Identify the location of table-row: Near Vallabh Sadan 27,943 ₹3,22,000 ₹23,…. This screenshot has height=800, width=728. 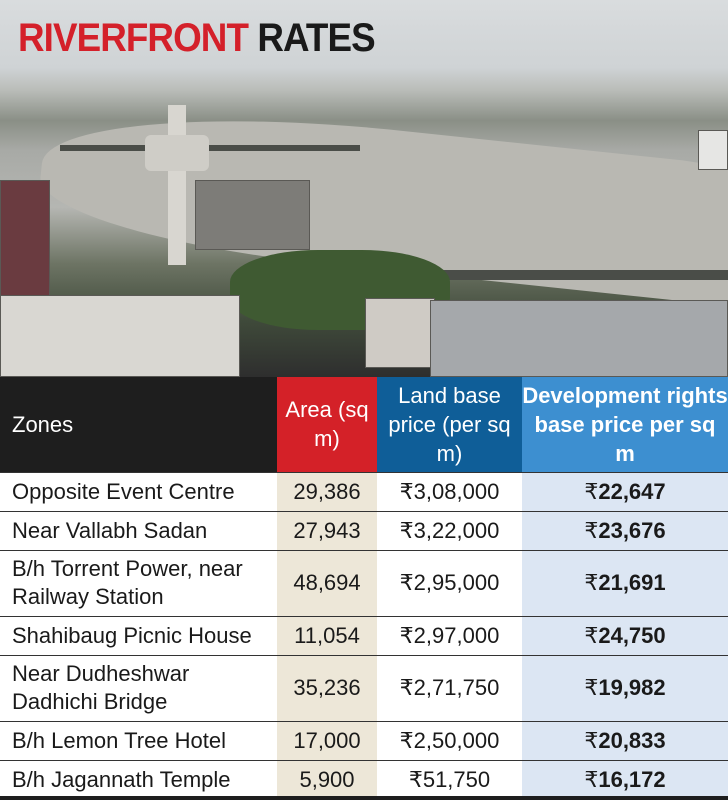
(364, 530).